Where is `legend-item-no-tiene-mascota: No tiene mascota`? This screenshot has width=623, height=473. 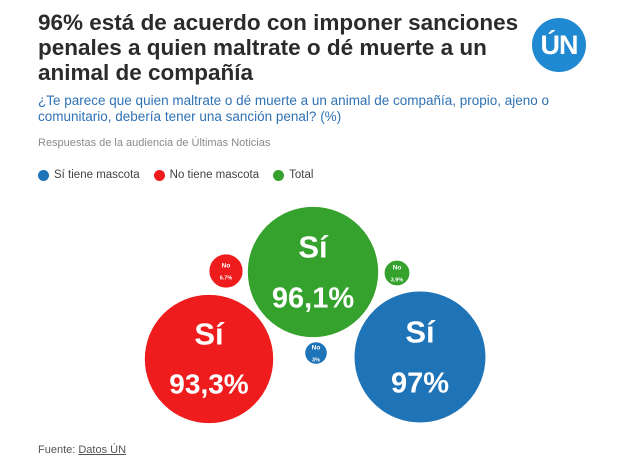 legend-item-no-tiene-mascota: No tiene mascota is located at coordinates (206, 175).